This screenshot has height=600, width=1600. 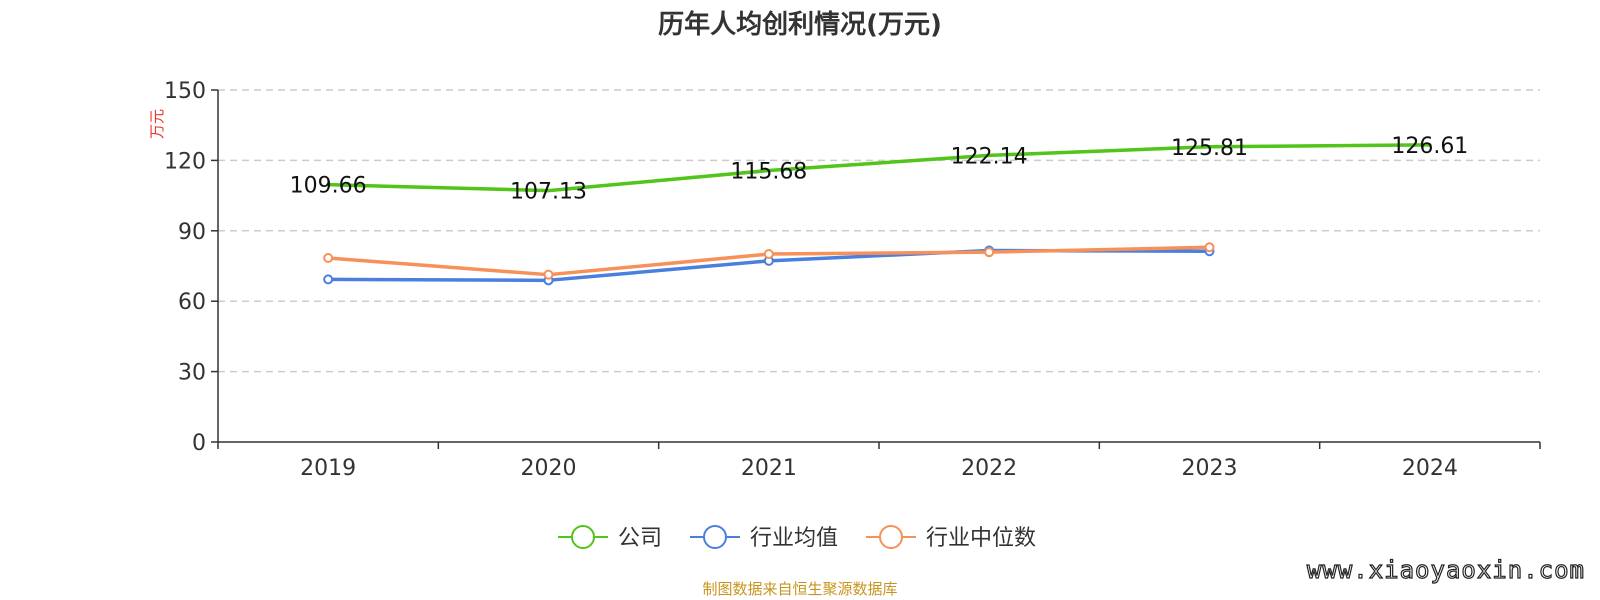 What do you see at coordinates (981, 538) in the screenshot?
I see `legend-label: 行业中位数` at bounding box center [981, 538].